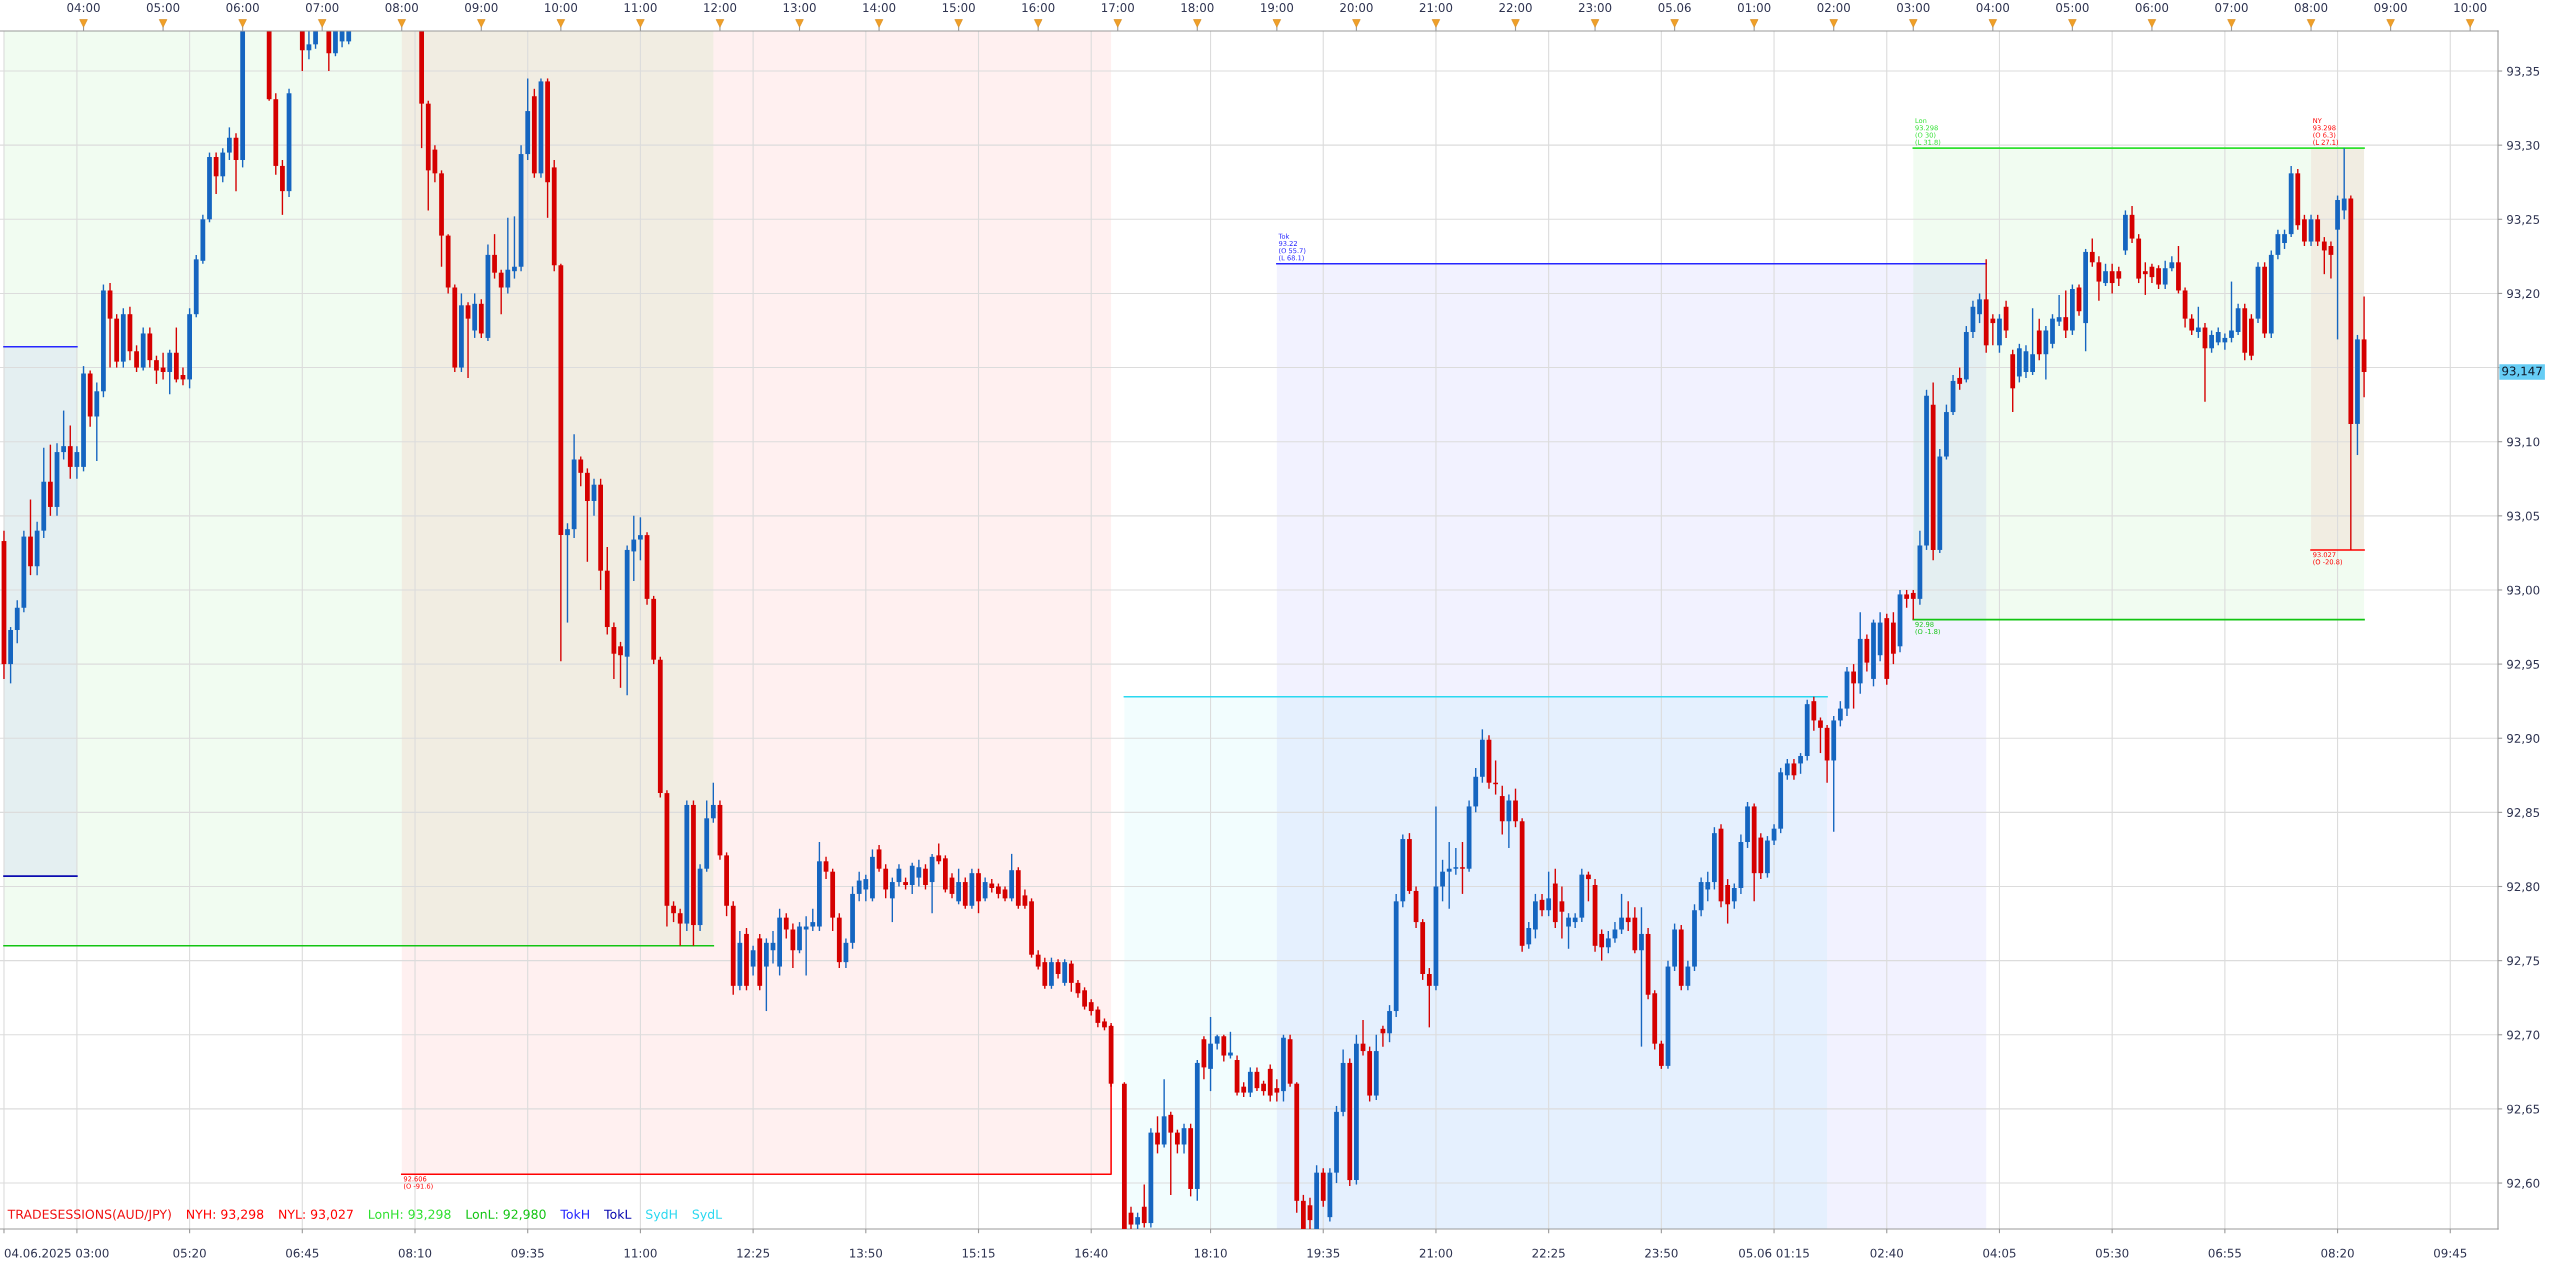  I want to click on x2-tick-label: 13:00, so click(799, 8).